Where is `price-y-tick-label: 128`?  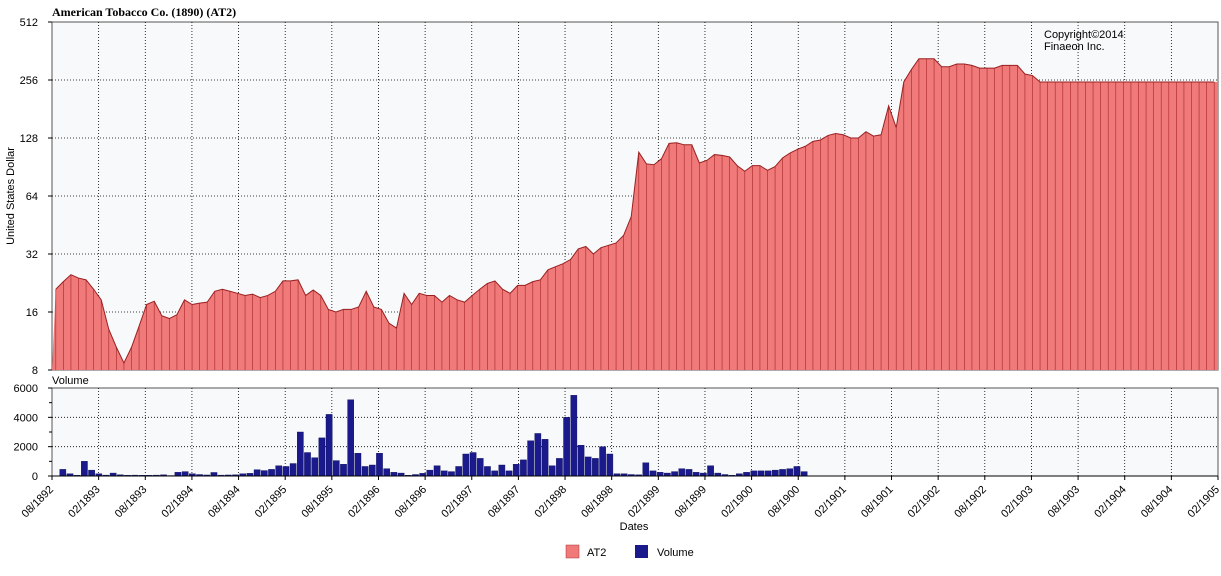
price-y-tick-label: 128 is located at coordinates (29, 139).